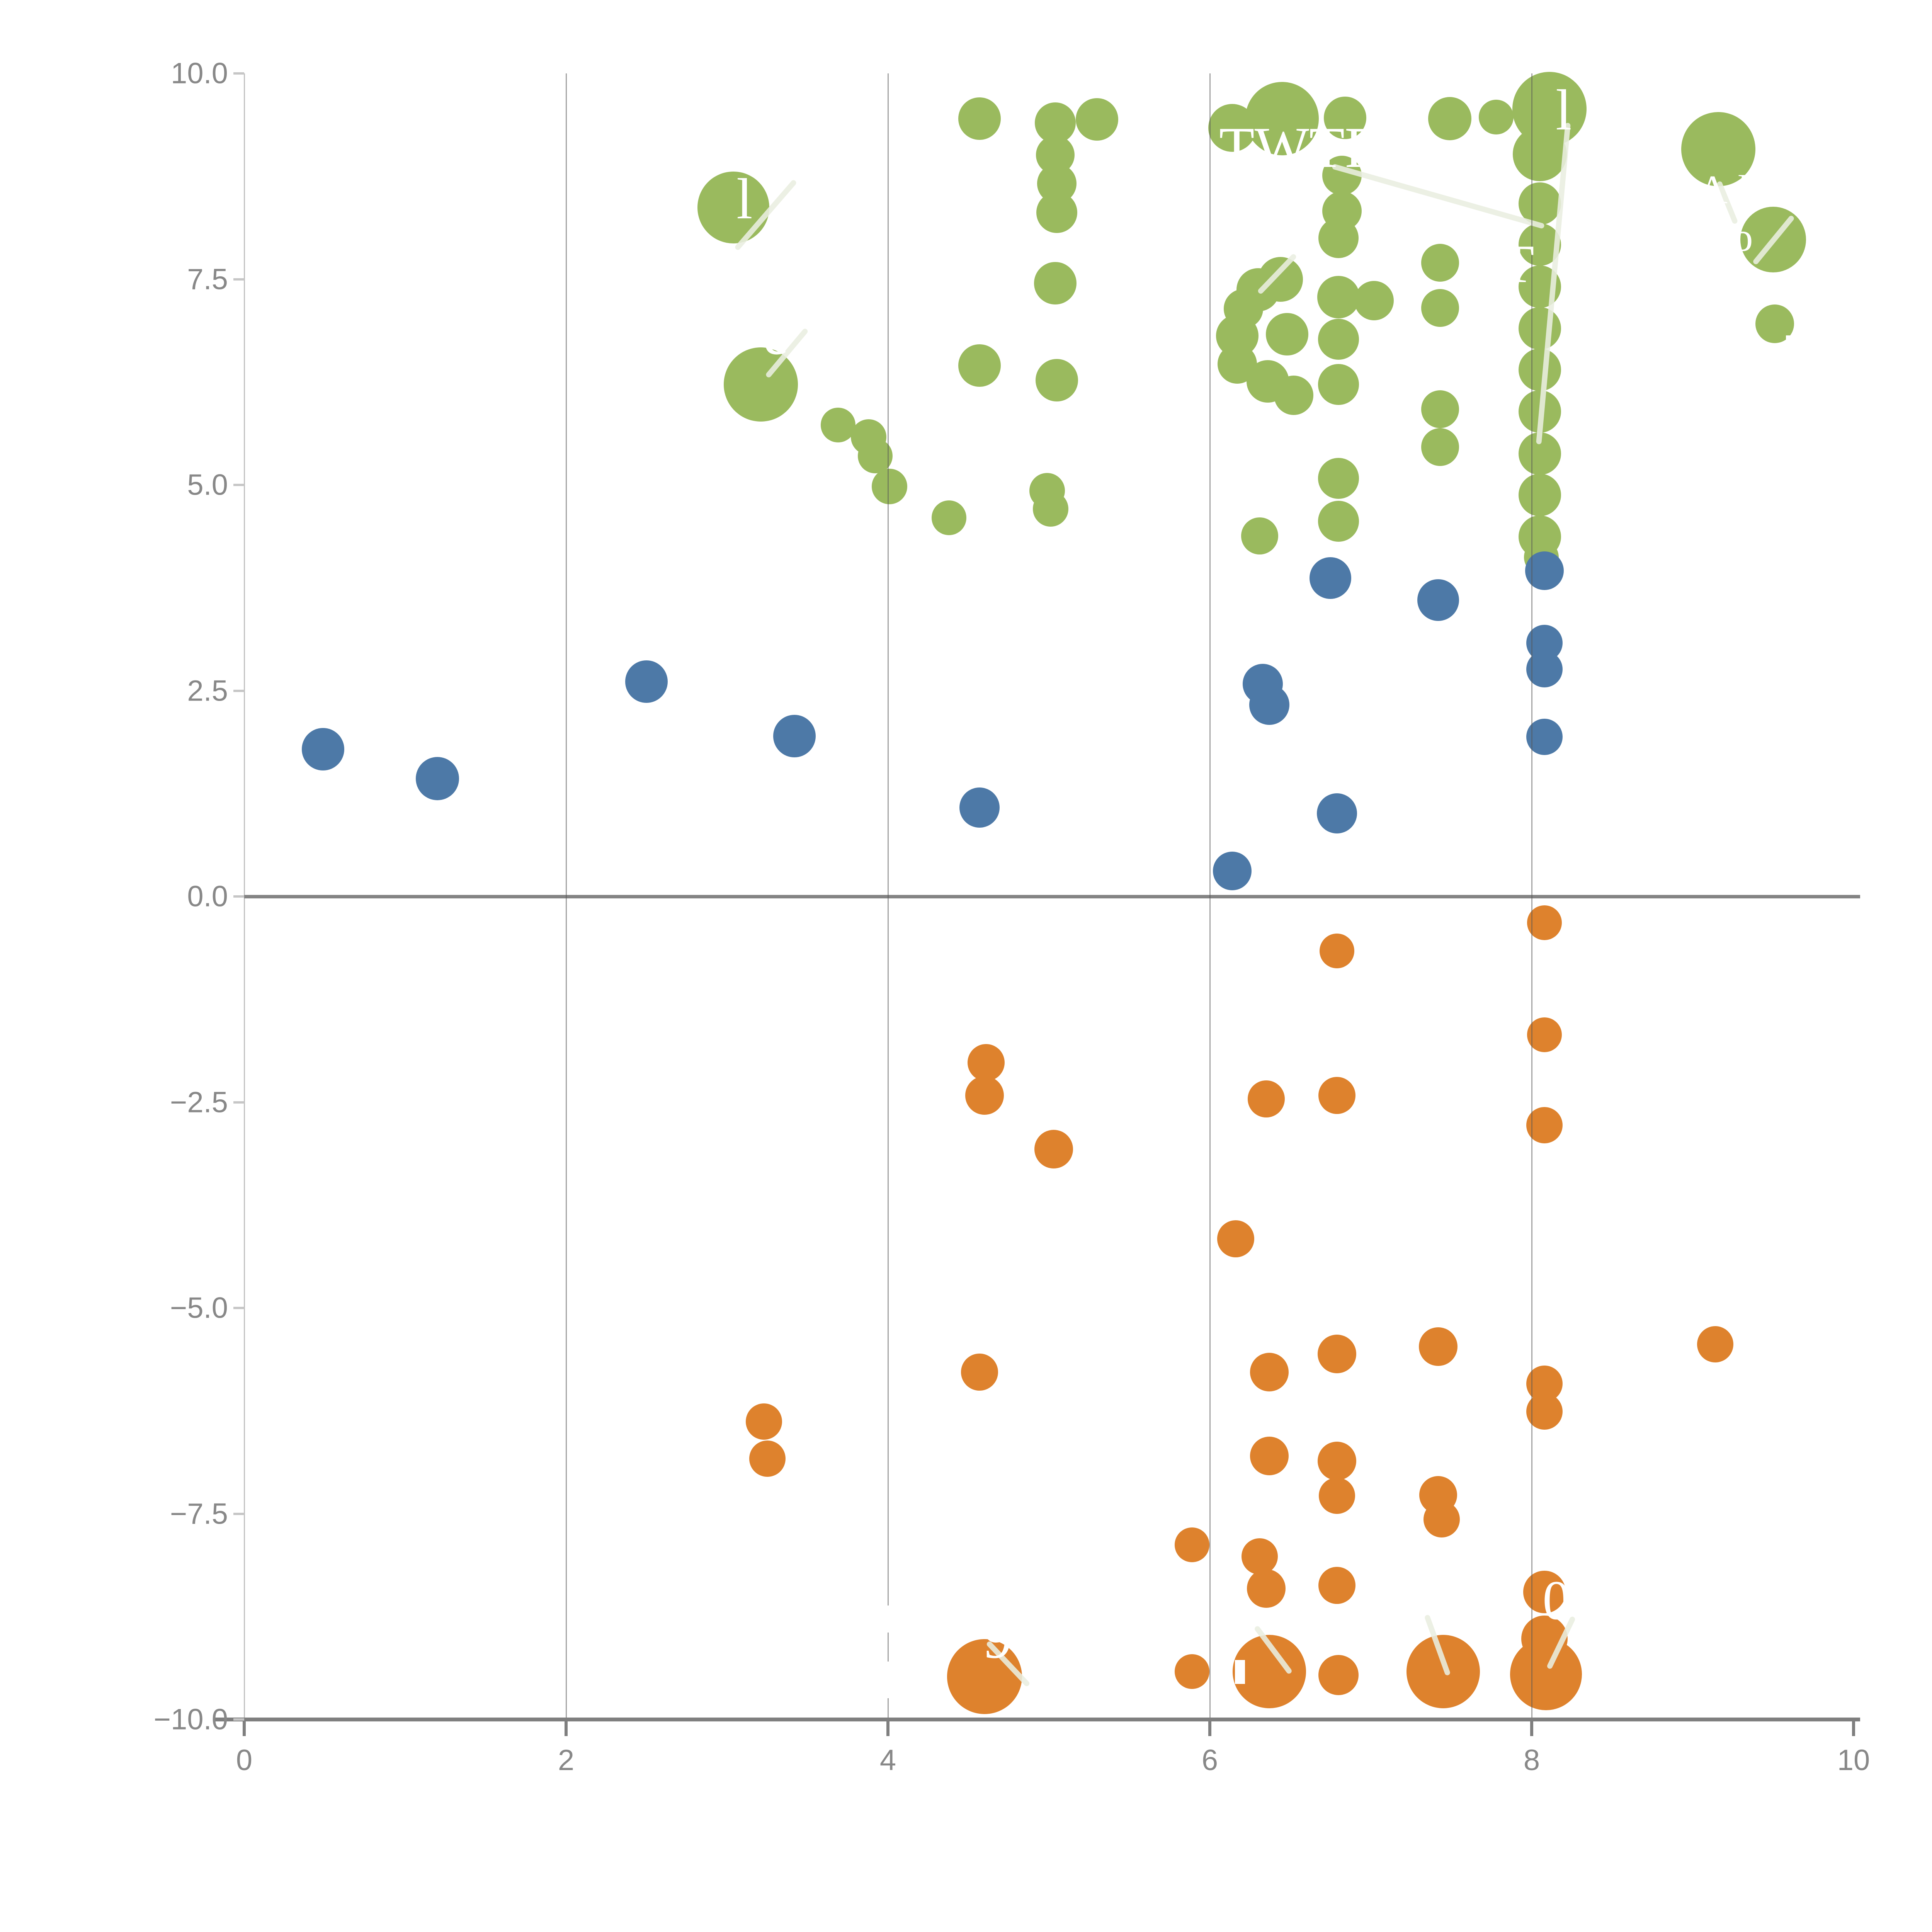  What do you see at coordinates (199, 1102) in the screenshot?
I see `y-axis-tick-label: −2.5` at bounding box center [199, 1102].